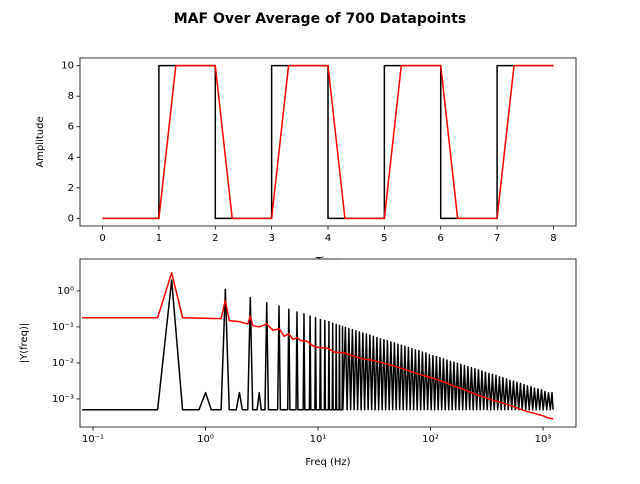  Describe the element at coordinates (384, 238) in the screenshot. I see `x-tick-label: 5` at that location.